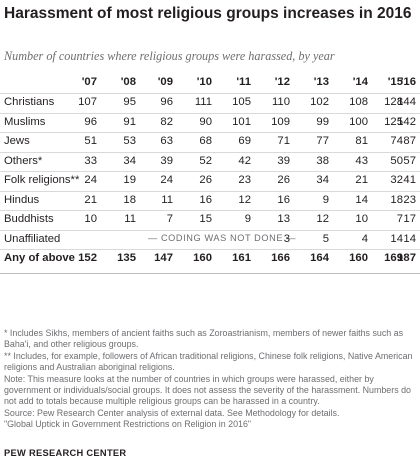 The image size is (420, 467). Describe the element at coordinates (23, 160) in the screenshot. I see `row-label: Others*` at that location.